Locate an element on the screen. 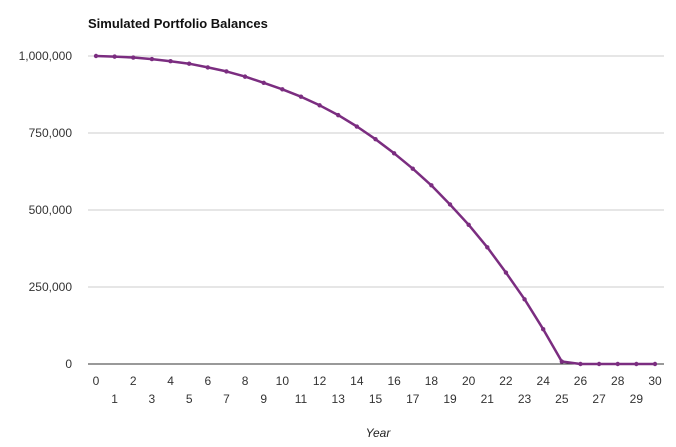  x-tick-label: 15 is located at coordinates (376, 399).